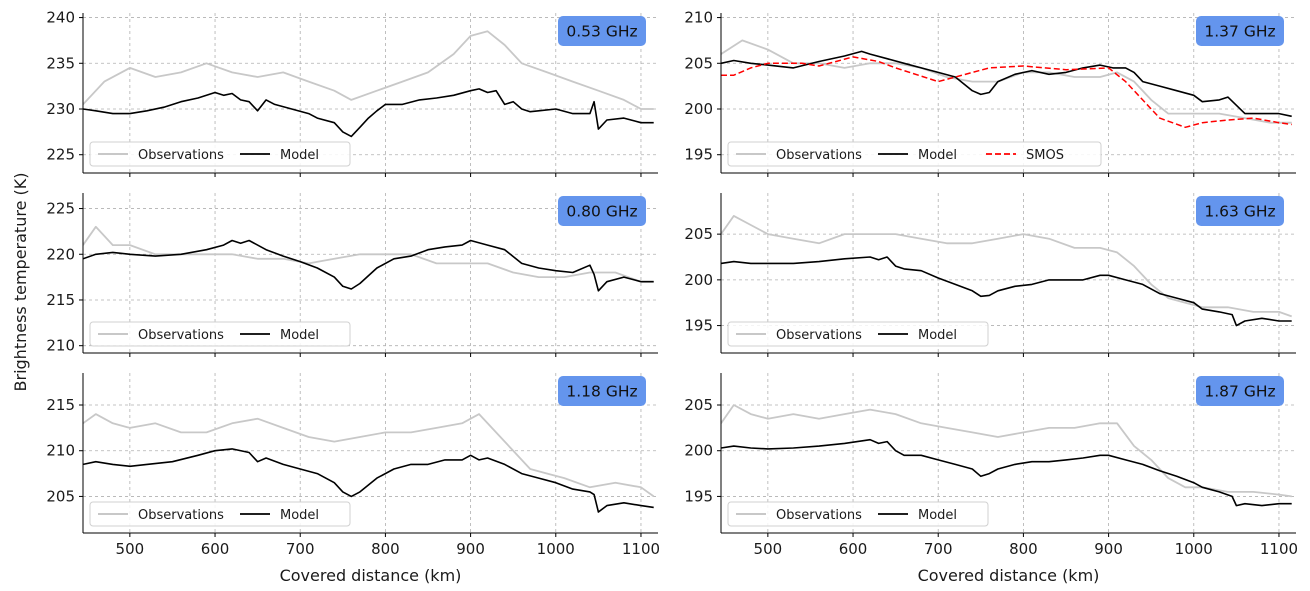 The height and width of the screenshot is (591, 1310). I want to click on y-tick-label: 240, so click(60, 18).